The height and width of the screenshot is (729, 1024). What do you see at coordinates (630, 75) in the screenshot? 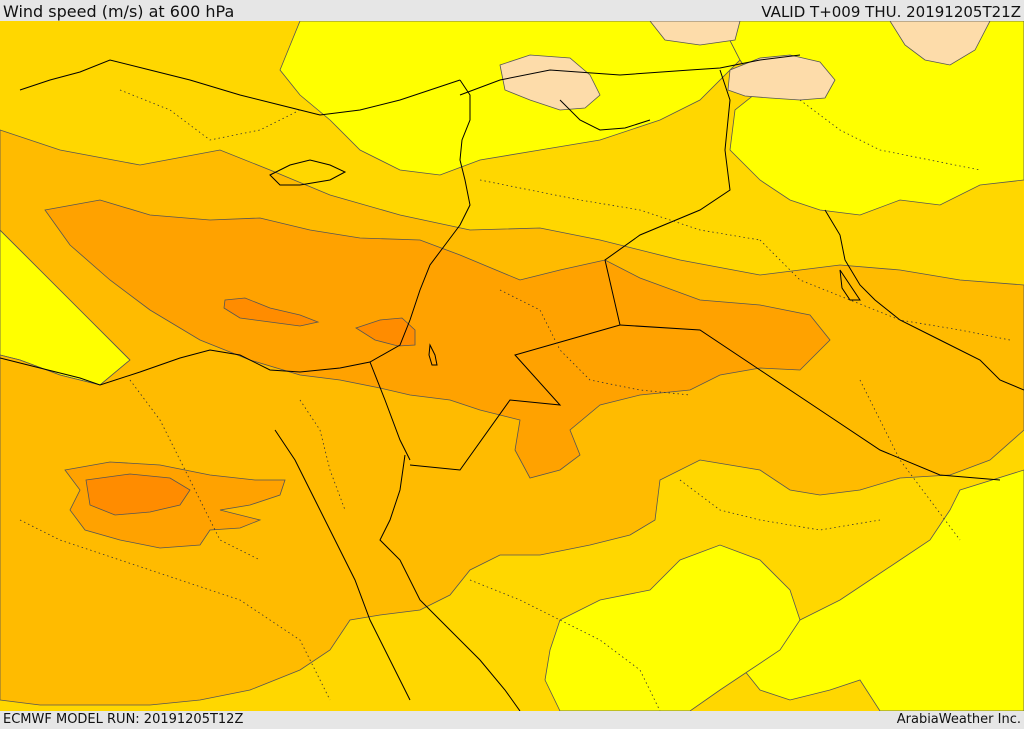
I see `border-syria-turkey` at bounding box center [630, 75].